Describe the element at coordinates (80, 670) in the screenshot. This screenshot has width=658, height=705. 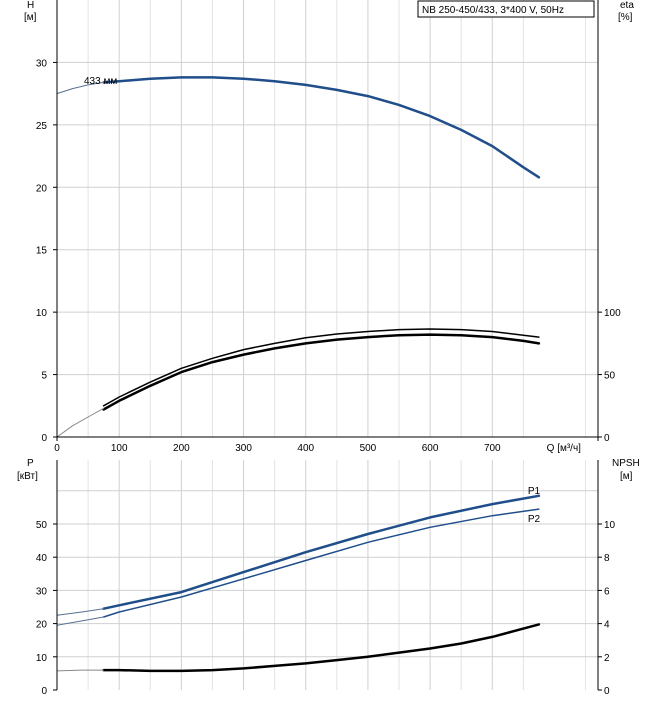
I see `bottom-series-NPSH-ext` at that location.